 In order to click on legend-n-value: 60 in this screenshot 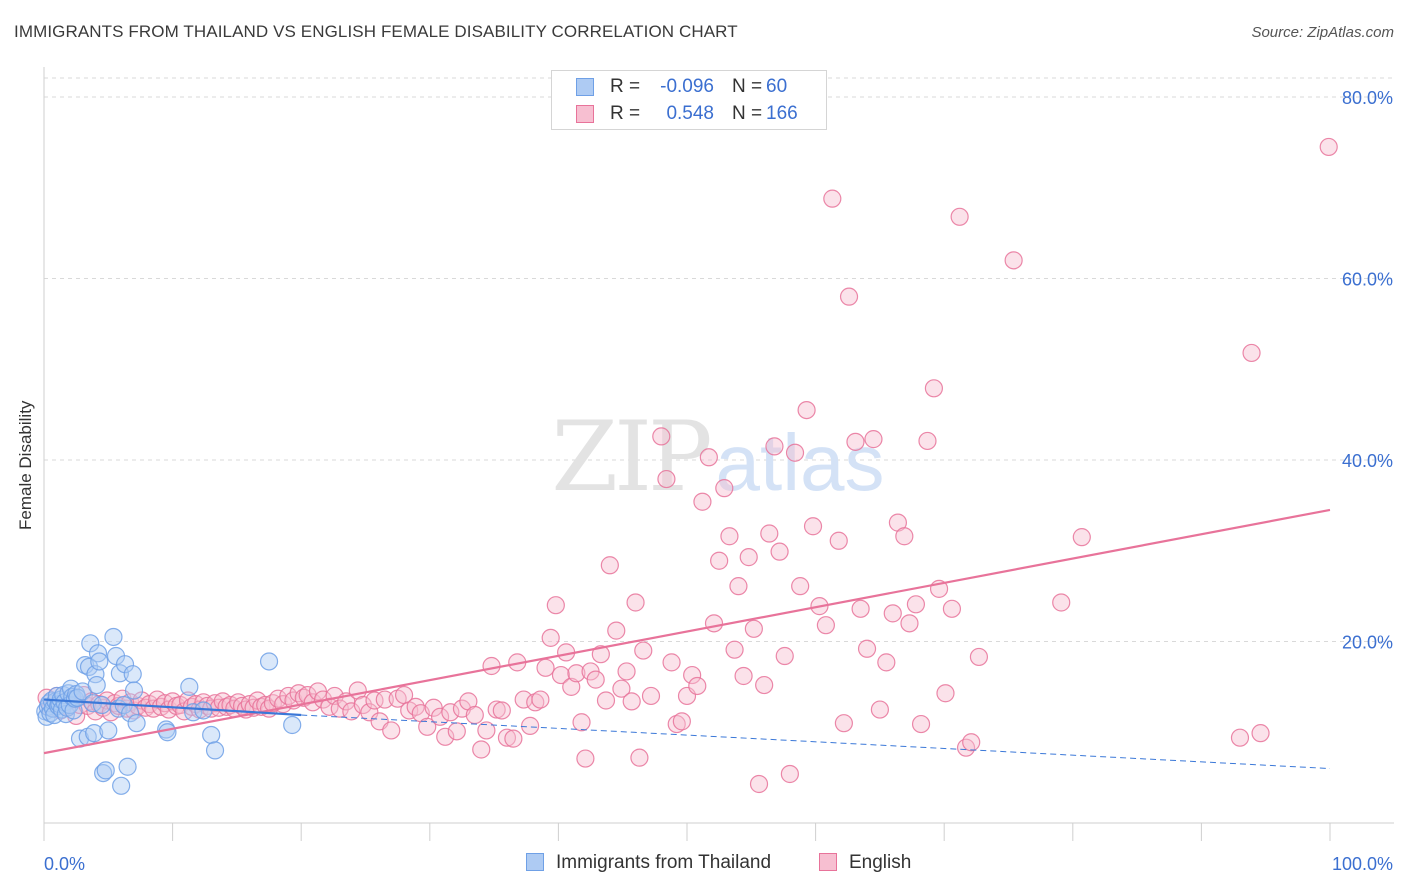, I will do `click(777, 86)`.